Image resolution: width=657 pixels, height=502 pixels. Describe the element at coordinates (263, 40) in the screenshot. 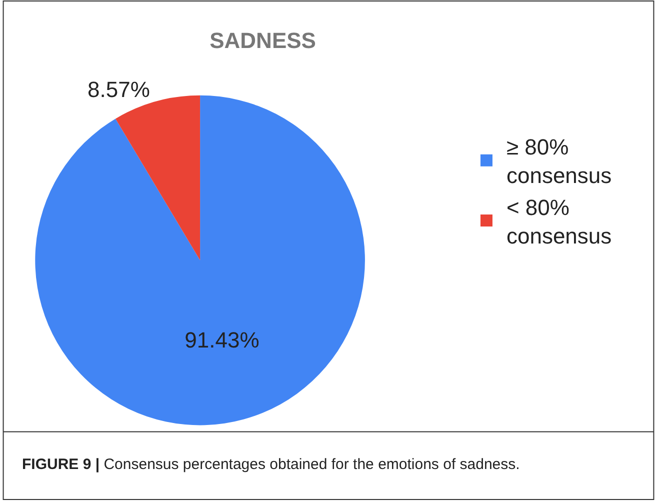

I see `chart-title: SADNESS` at that location.